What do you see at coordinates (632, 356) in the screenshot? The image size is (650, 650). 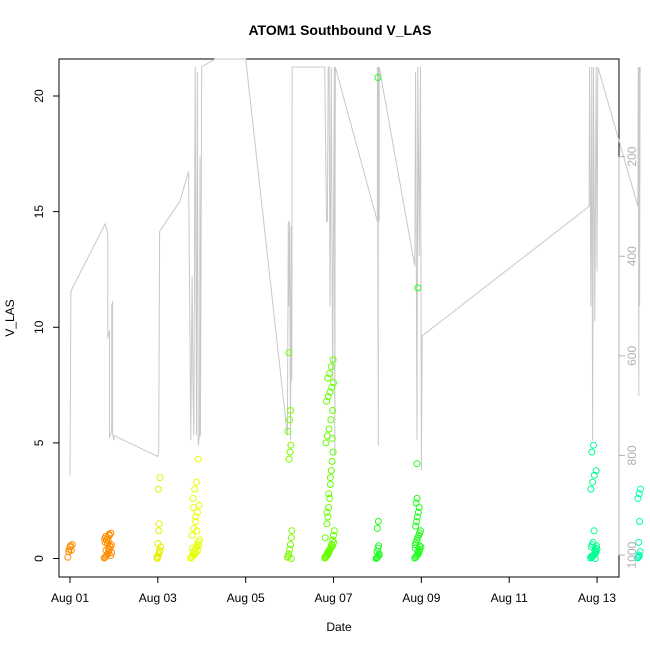 I see `y2-tick-label: 600` at bounding box center [632, 356].